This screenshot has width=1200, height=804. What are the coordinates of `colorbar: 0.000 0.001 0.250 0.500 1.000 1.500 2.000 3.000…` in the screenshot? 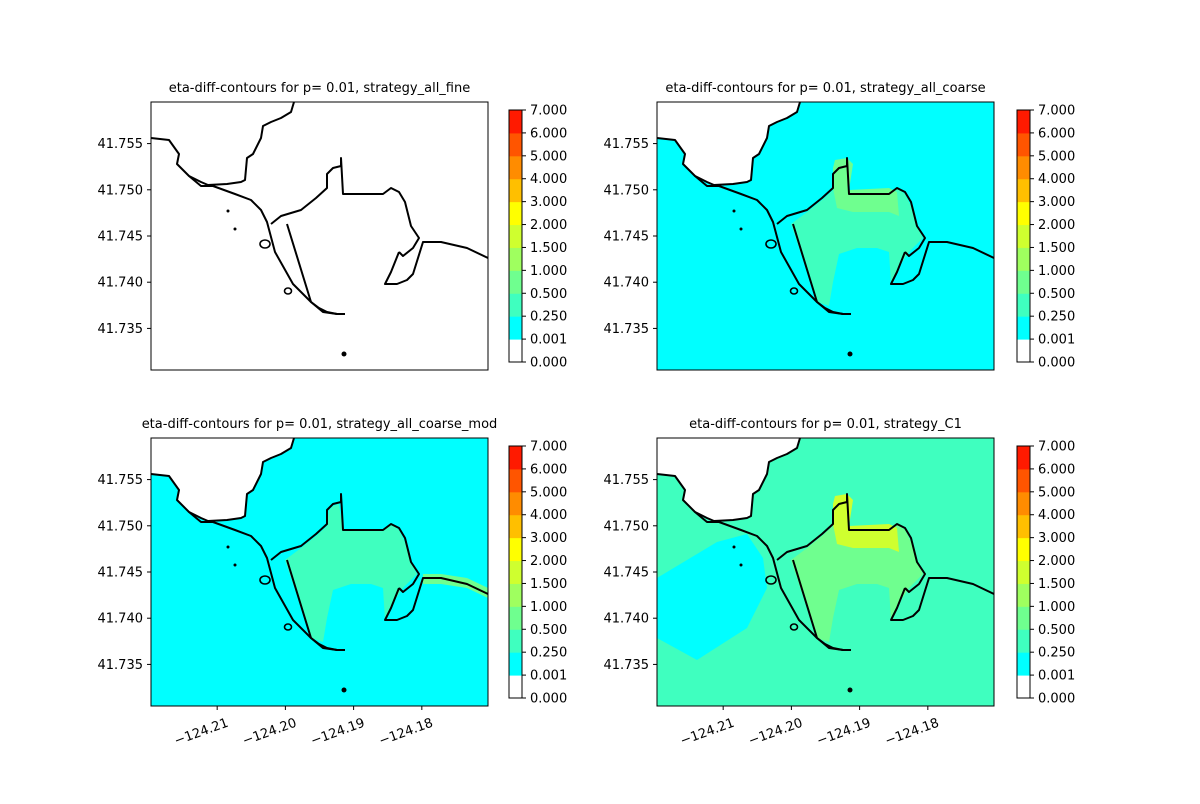 It's located at (1045, 573).